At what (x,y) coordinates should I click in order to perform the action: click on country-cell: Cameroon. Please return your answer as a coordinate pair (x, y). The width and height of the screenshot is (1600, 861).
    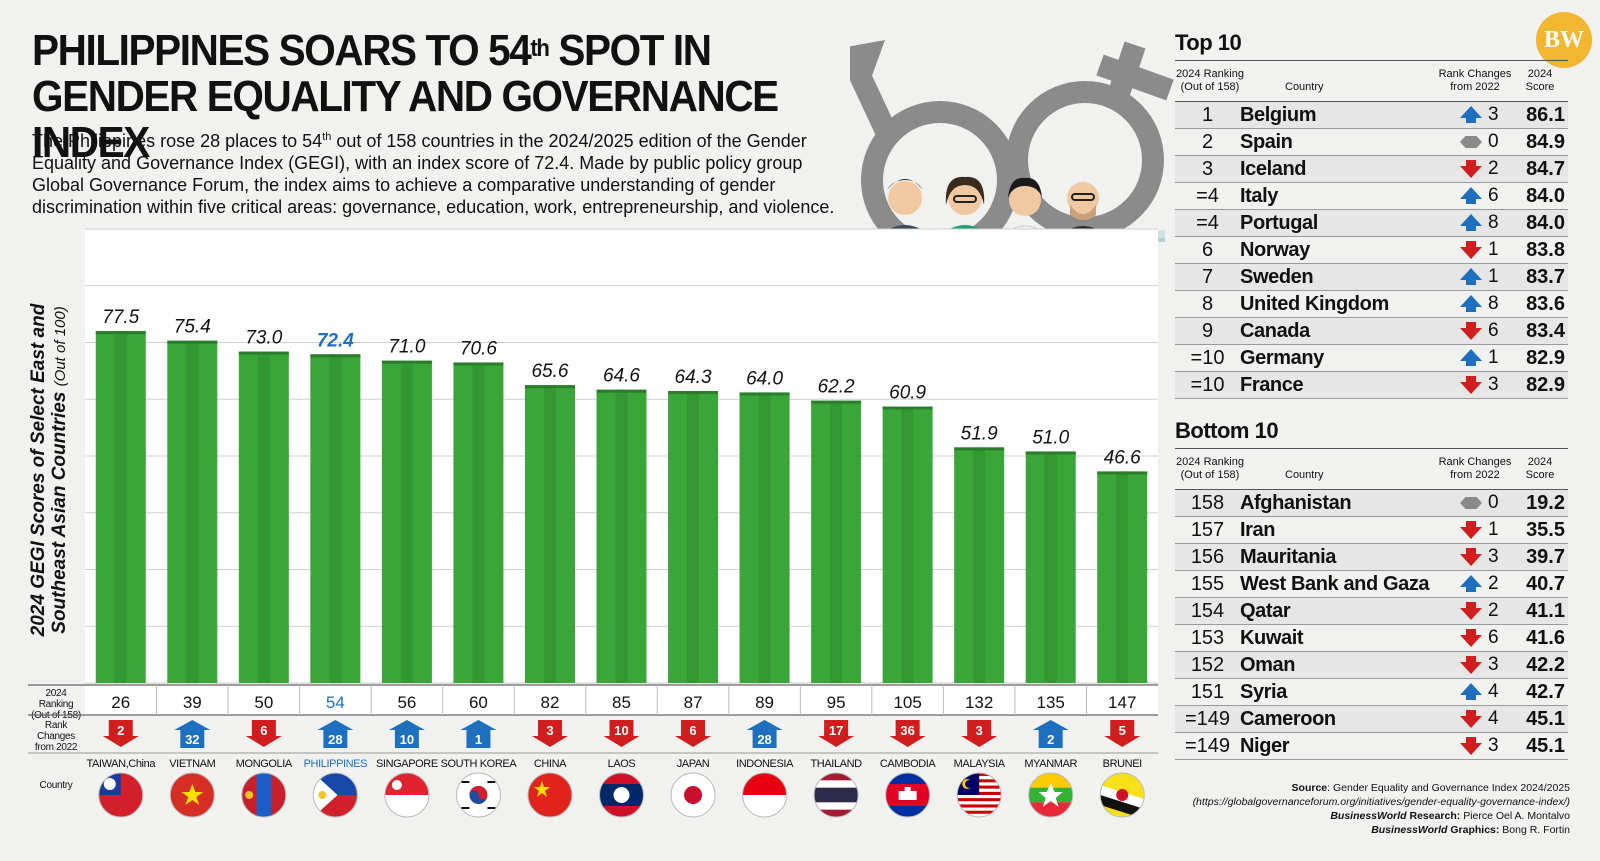
    Looking at the image, I should click on (1288, 718).